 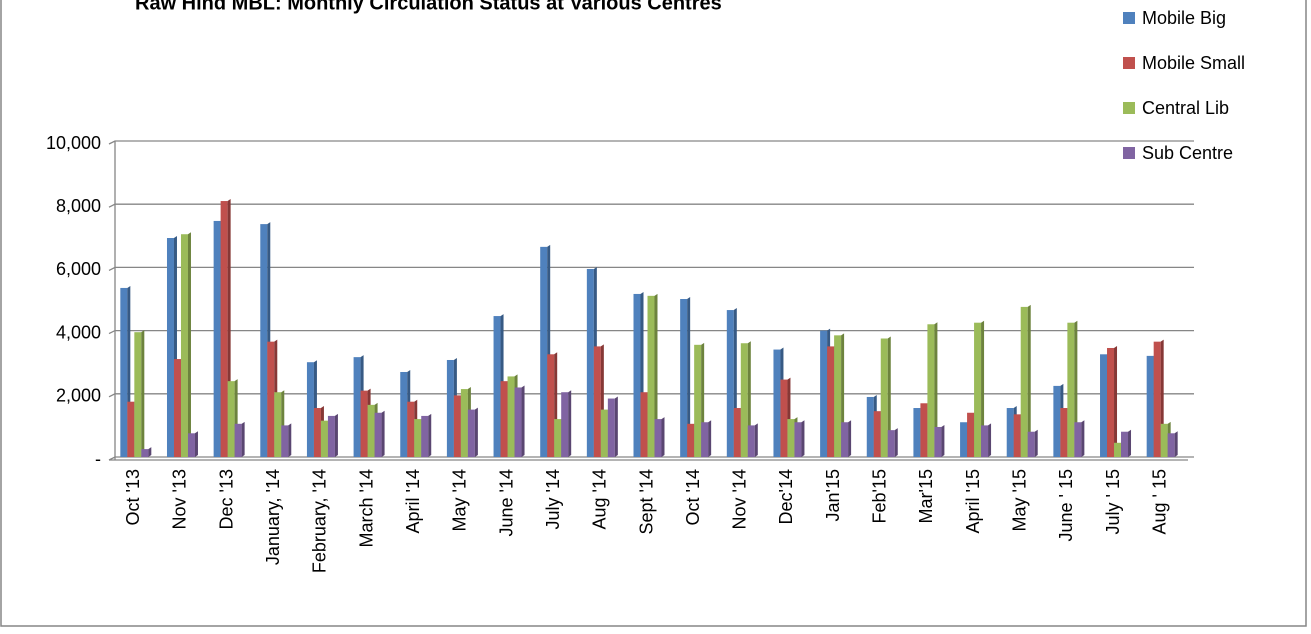 What do you see at coordinates (1066, 505) in the screenshot?
I see `x-tick-label: June ' 15` at bounding box center [1066, 505].